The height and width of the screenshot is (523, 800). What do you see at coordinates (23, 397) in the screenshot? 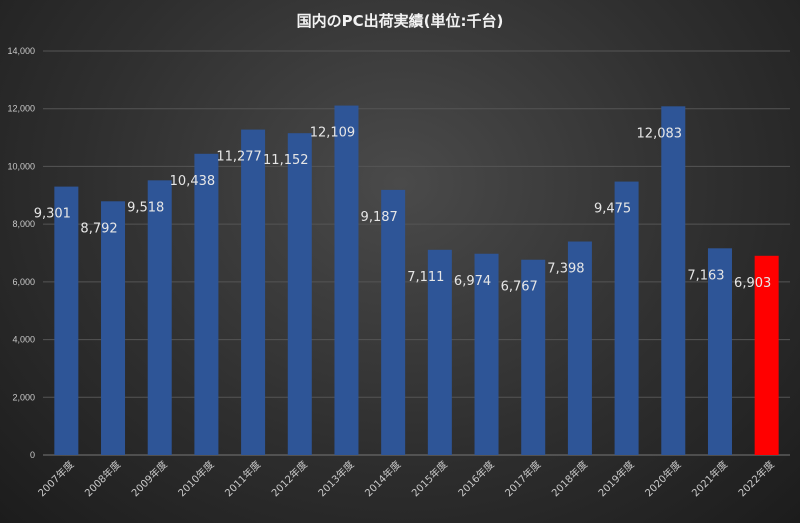
I see `y-tick-label: 2,000` at bounding box center [23, 397].